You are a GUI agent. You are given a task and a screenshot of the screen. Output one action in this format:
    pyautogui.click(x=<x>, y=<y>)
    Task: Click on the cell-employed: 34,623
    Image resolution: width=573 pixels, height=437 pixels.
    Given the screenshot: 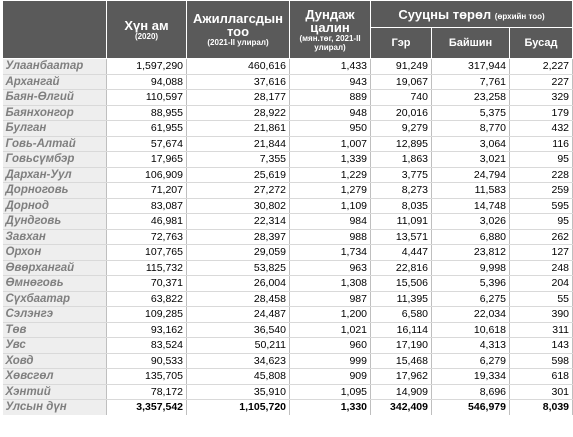 What is the action you would take?
    pyautogui.click(x=238, y=361)
    